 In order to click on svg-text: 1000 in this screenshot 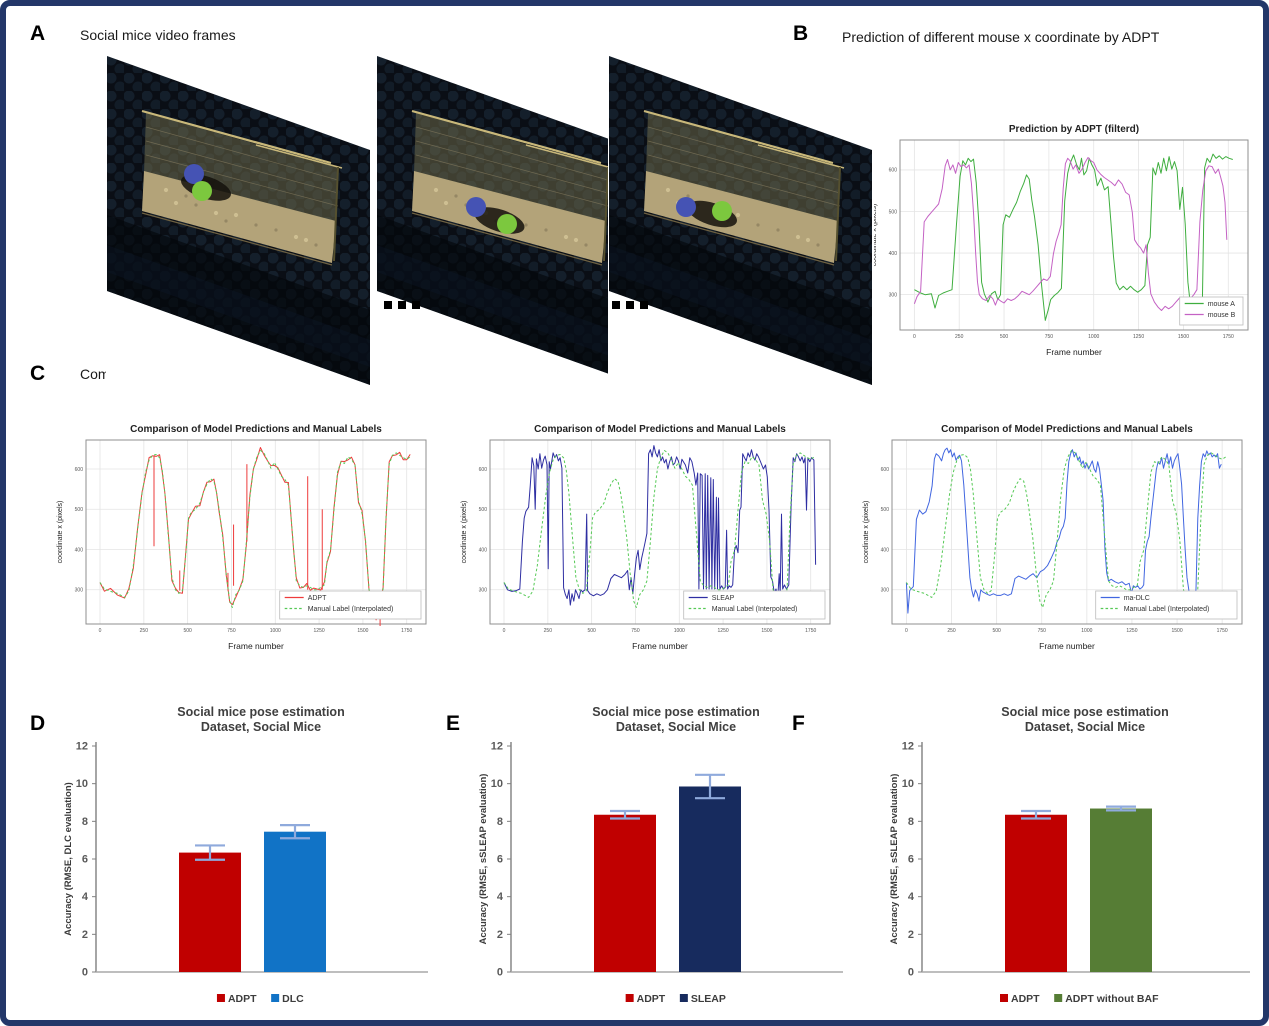, I will do `click(1086, 631)`.